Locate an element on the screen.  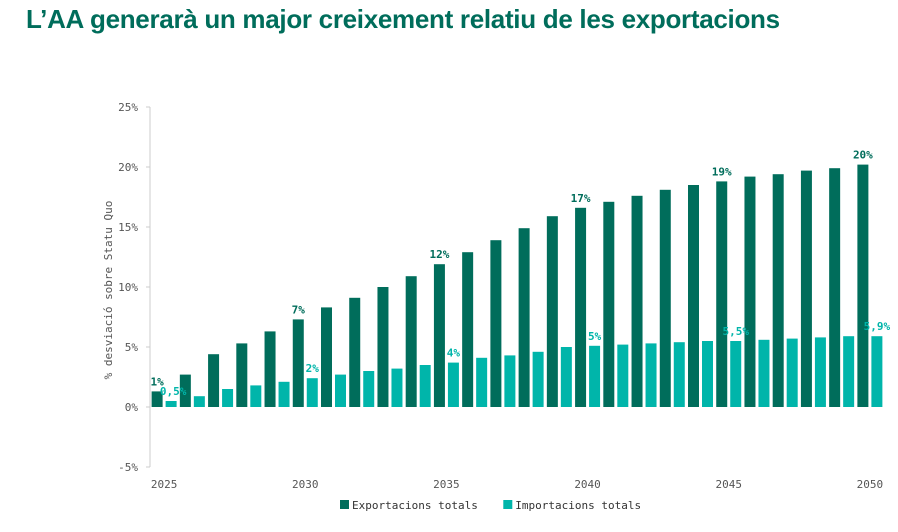
y-tick-label: 0% is located at coordinates (132, 407).